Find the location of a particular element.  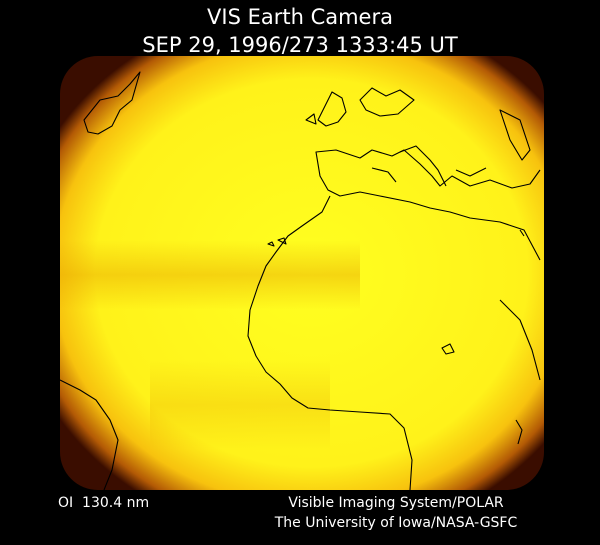

coastline-scandinavia is located at coordinates (445, 124).